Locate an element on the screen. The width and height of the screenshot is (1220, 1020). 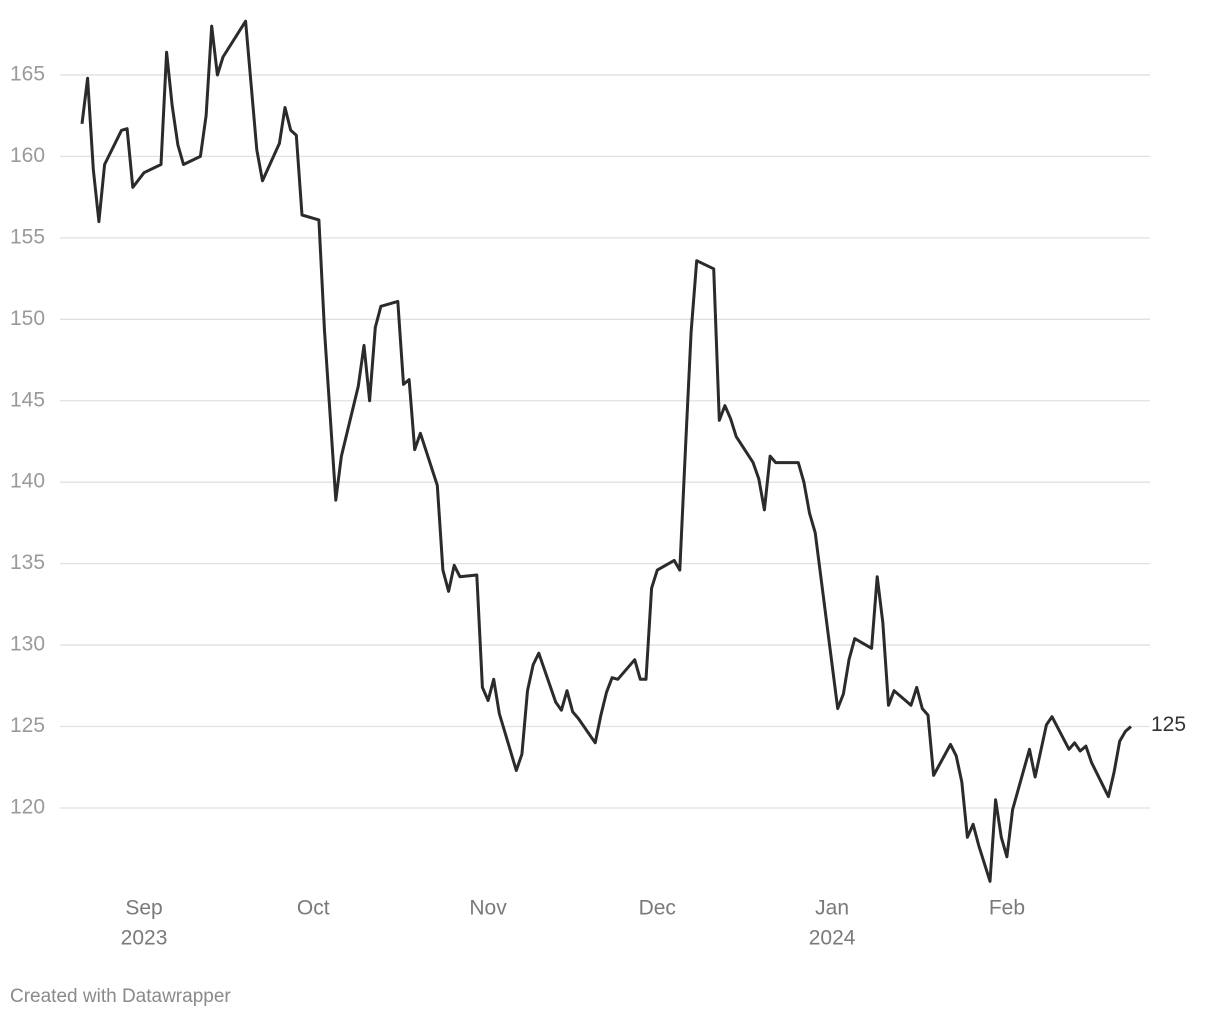
y-tick-label: 130 is located at coordinates (27, 644).